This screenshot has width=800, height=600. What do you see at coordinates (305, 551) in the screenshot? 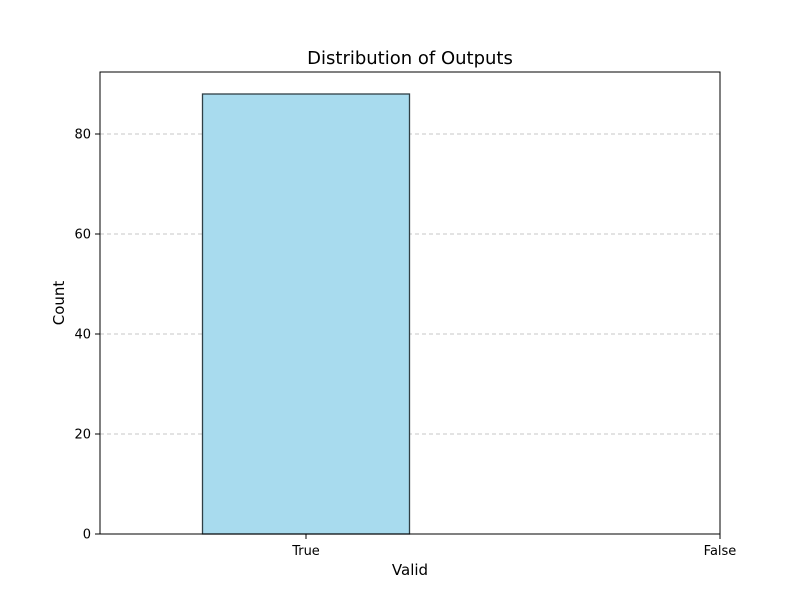
I see `x-tick-label: True` at bounding box center [305, 551].